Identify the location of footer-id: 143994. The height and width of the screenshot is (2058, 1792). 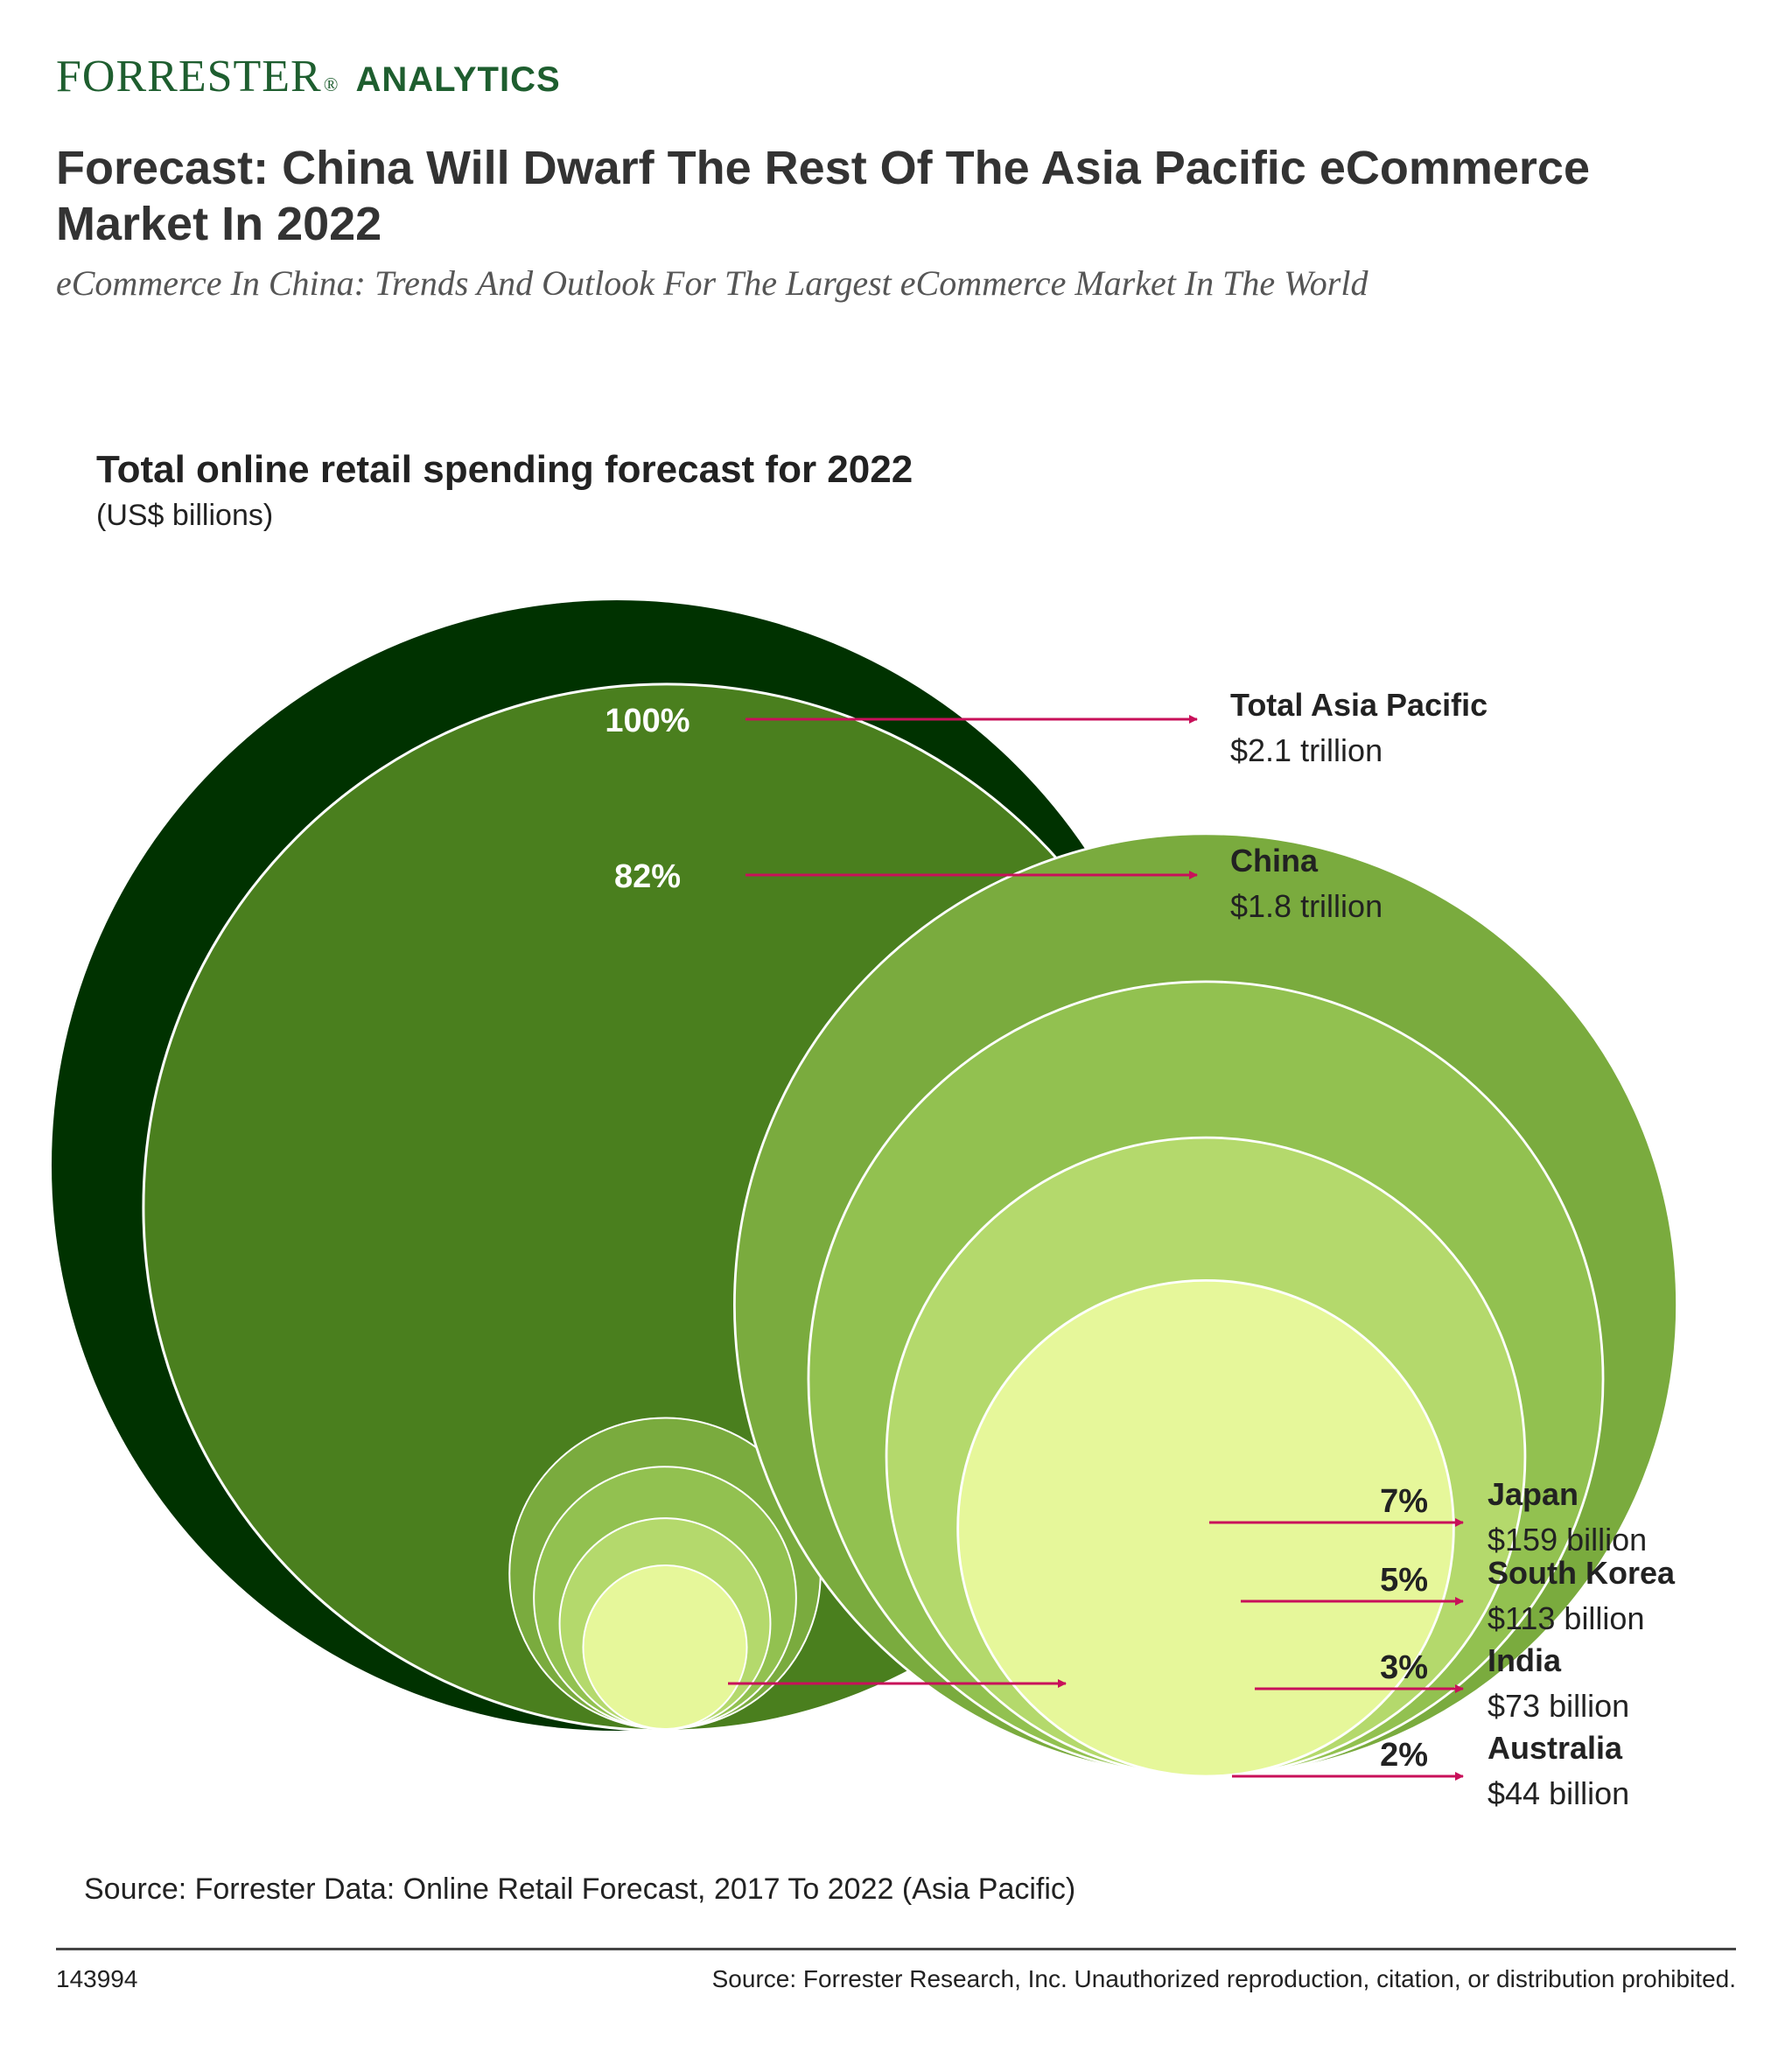
(97, 1978).